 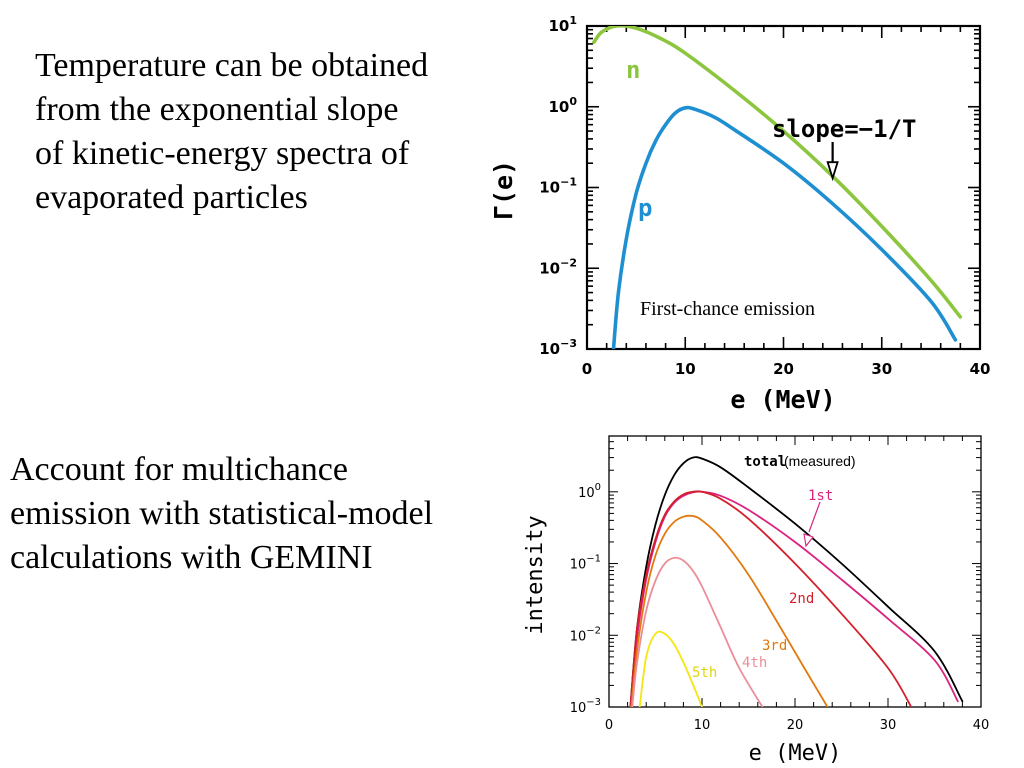 I want to click on slope-annotation: slope=−1/T, so click(x=844, y=129).